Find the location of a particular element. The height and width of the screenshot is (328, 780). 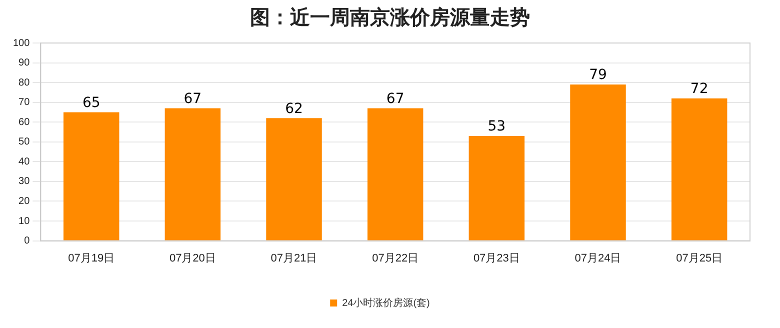

y-tick-label: 60 is located at coordinates (24, 122).